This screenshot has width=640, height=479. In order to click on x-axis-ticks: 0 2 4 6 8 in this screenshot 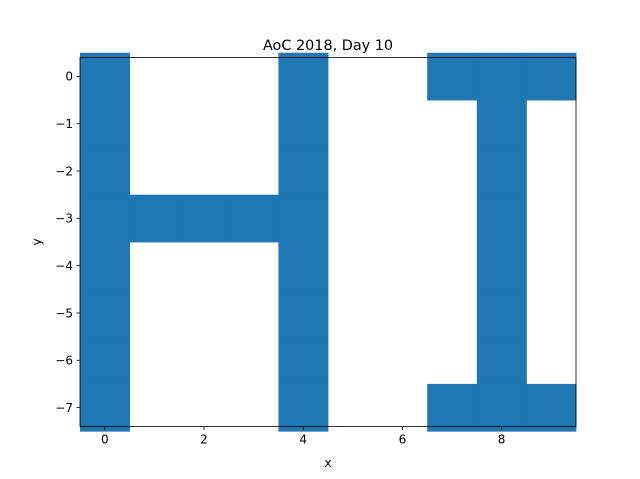, I will do `click(303, 436)`.